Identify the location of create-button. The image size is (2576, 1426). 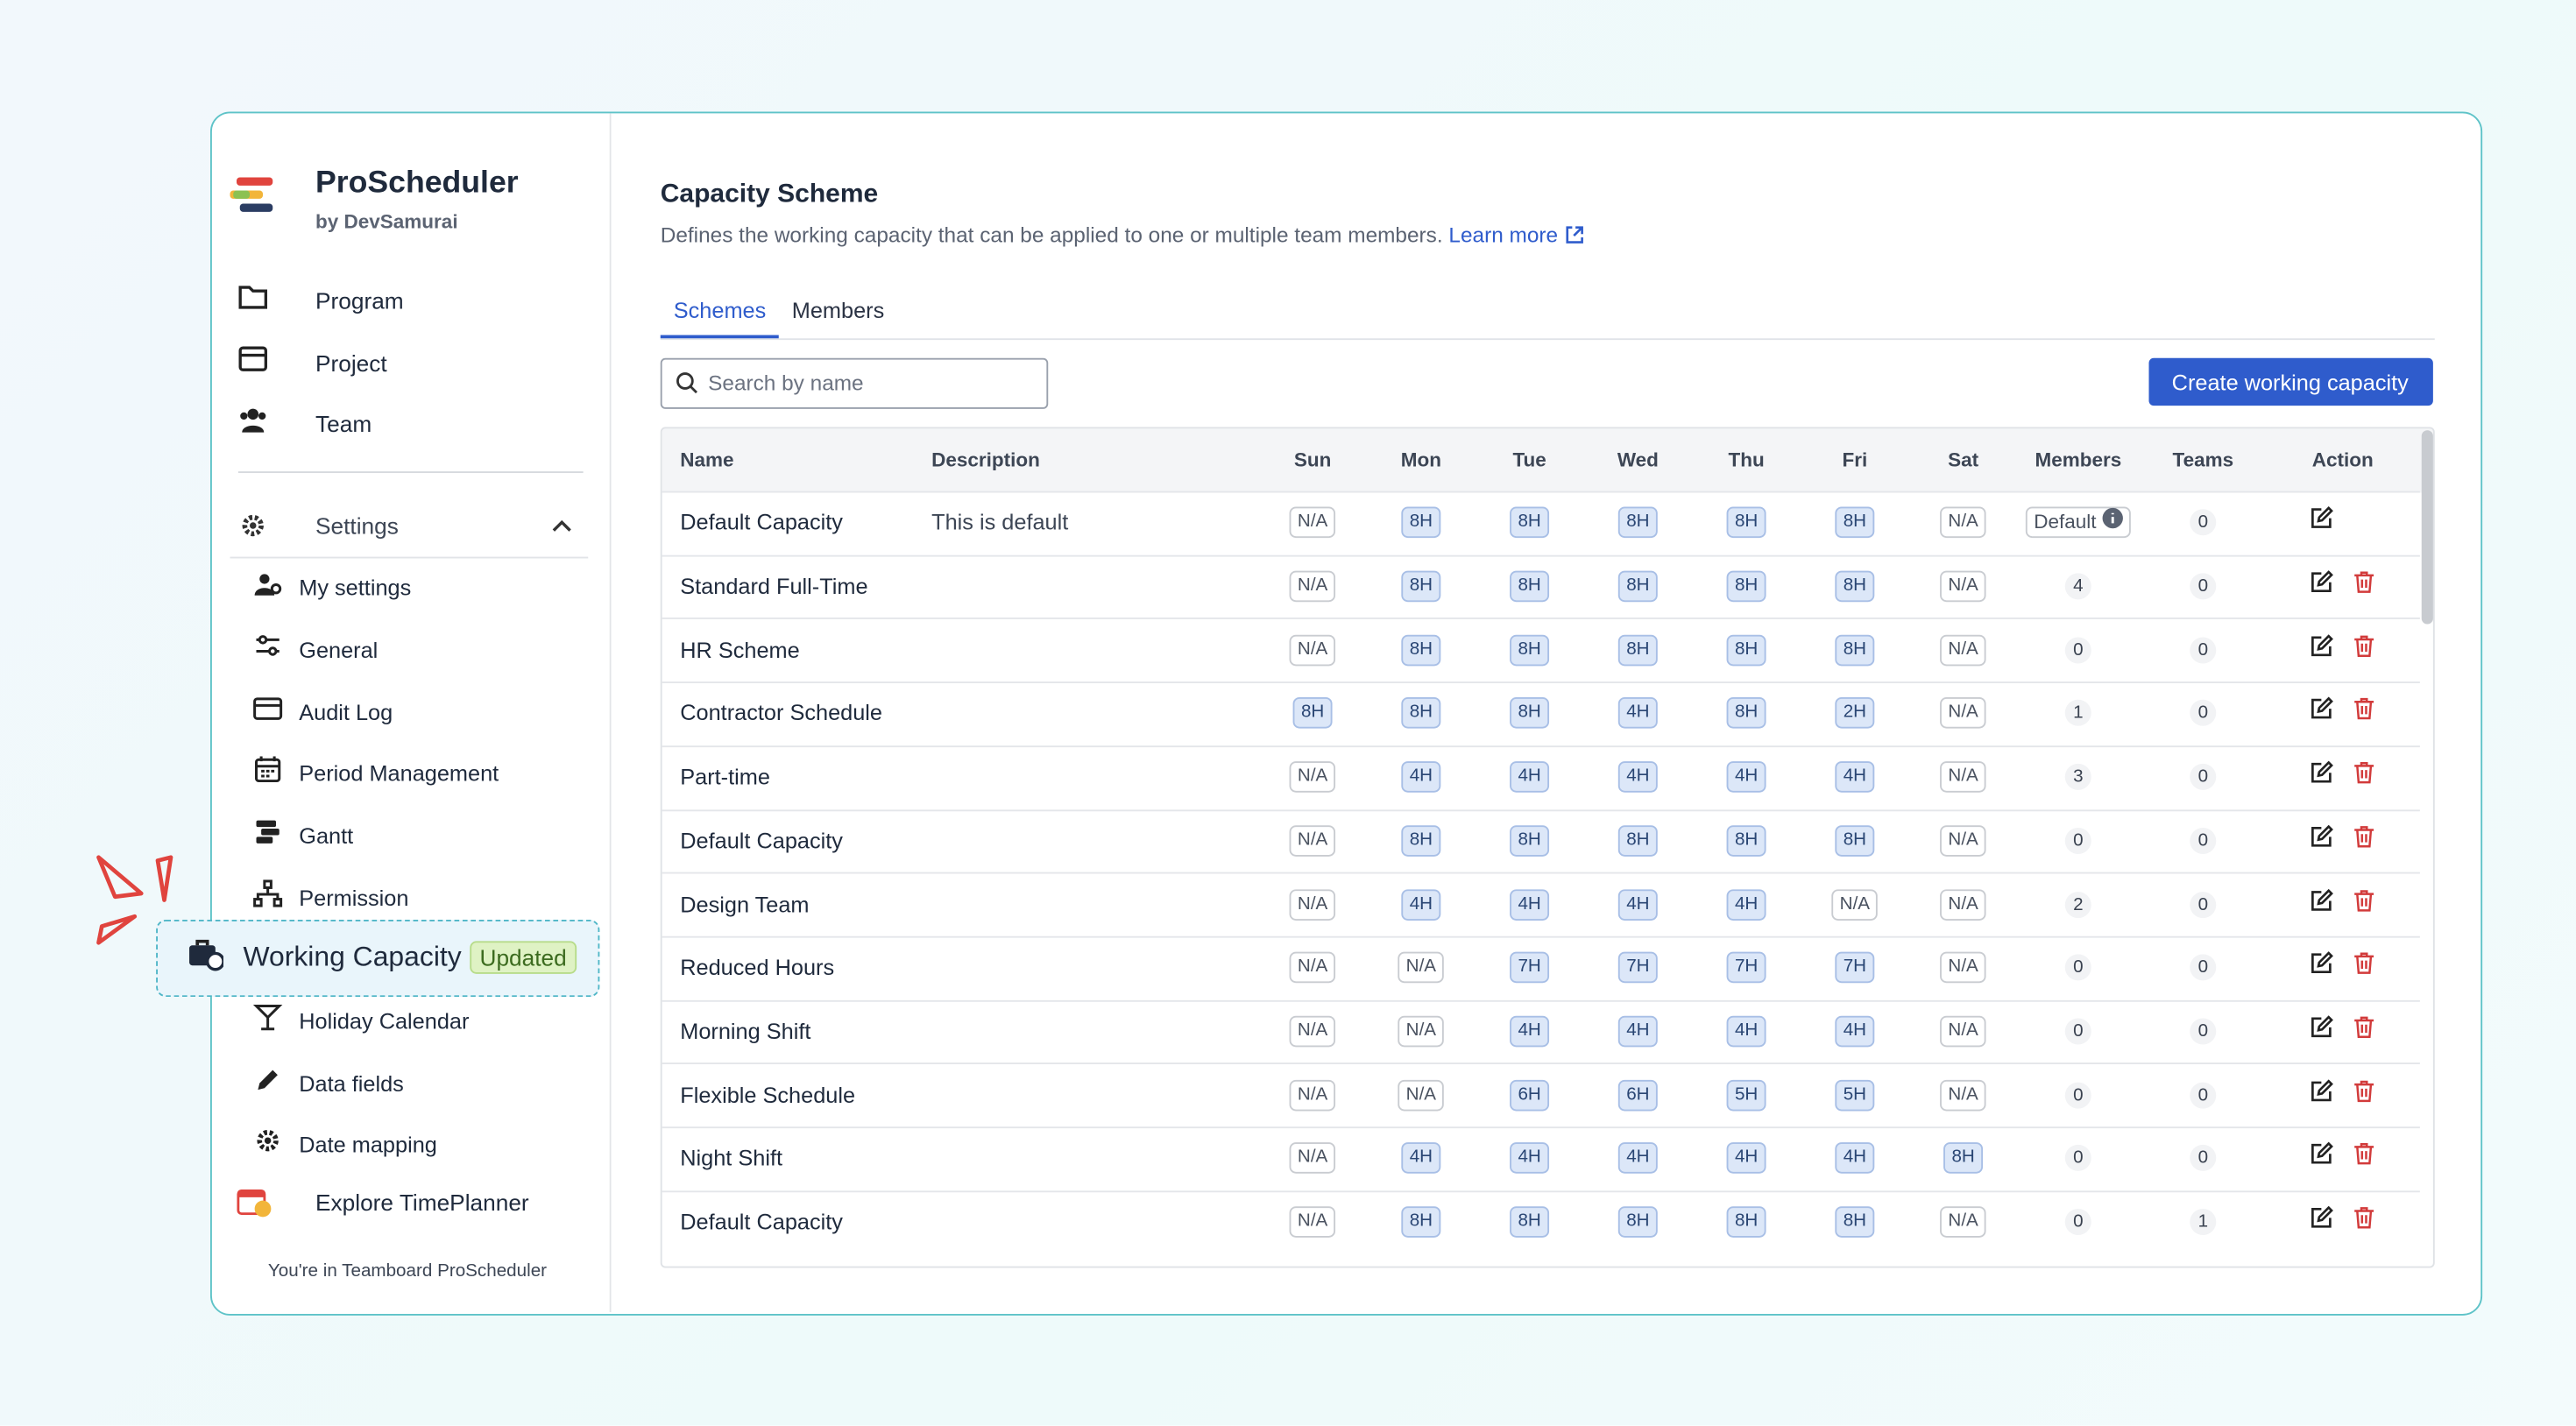
(2290, 381).